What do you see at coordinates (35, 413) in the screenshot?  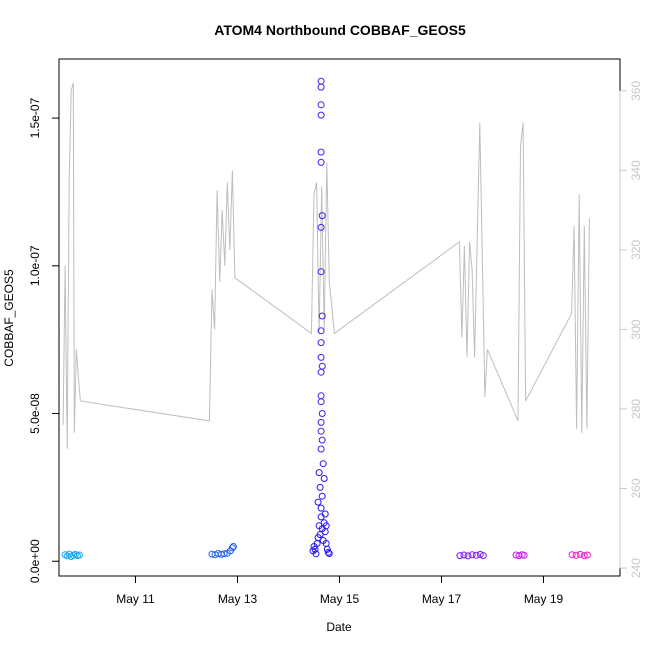 I see `y-tick-label: 5.0e-08` at bounding box center [35, 413].